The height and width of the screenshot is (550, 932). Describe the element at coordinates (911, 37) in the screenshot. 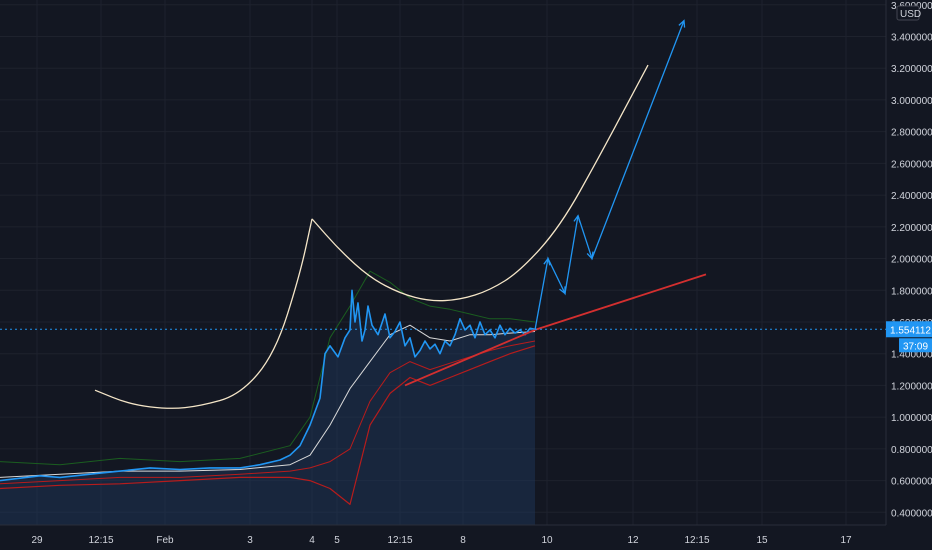

I see `y-tick-label: 3.400000` at that location.